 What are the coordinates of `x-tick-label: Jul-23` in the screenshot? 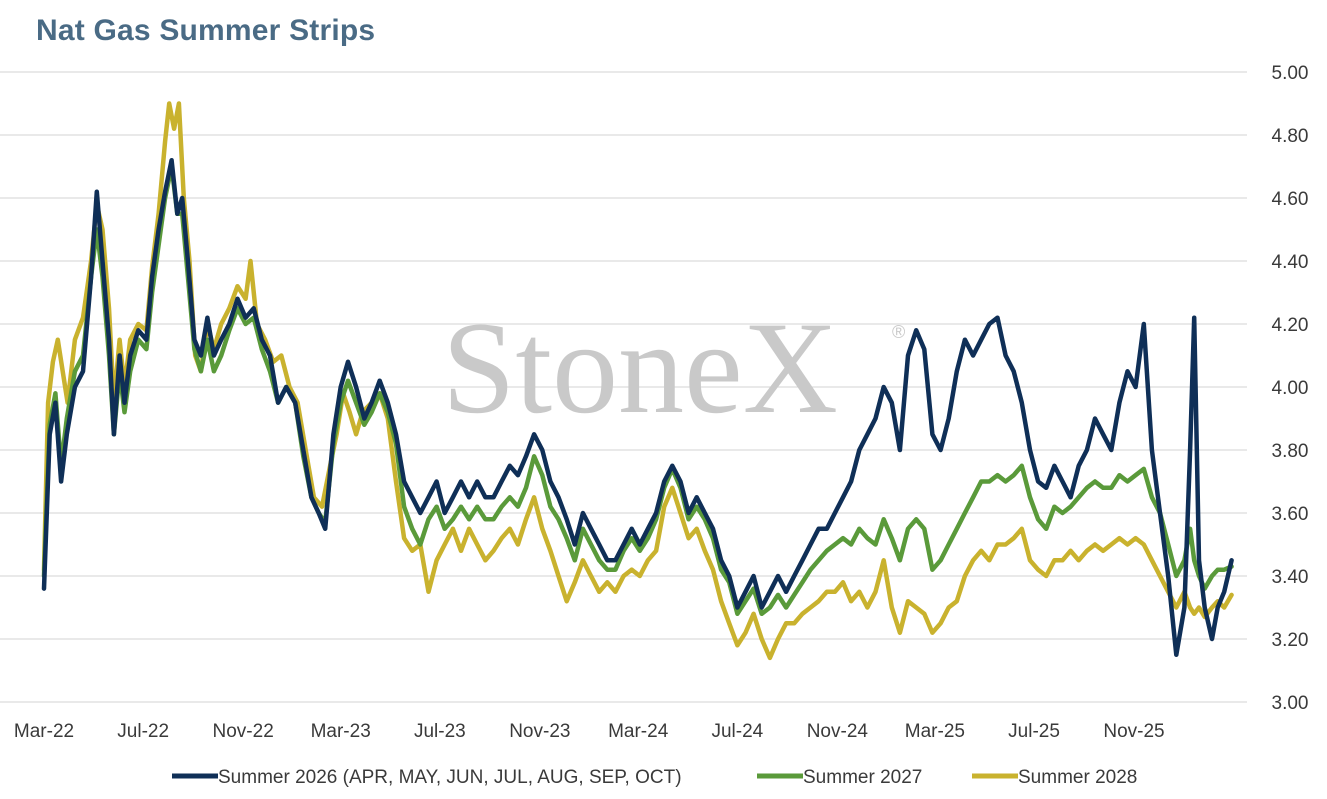 It's located at (440, 731).